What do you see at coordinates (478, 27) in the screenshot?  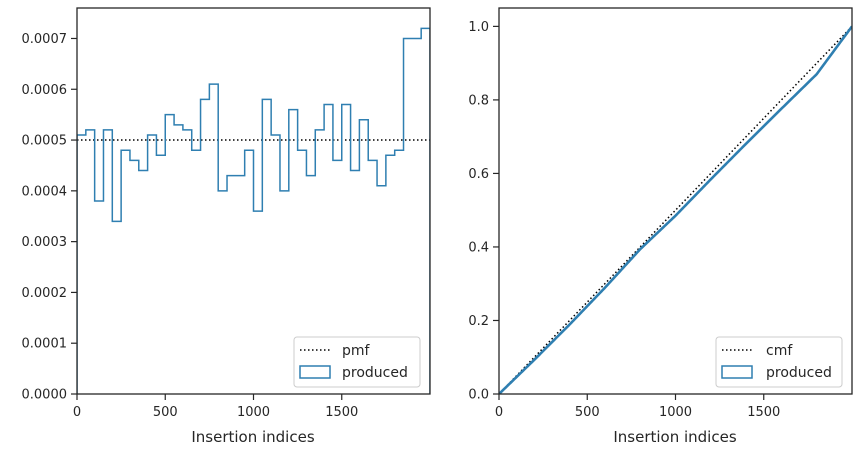 I see `y-tick-label: 1.0` at bounding box center [478, 27].